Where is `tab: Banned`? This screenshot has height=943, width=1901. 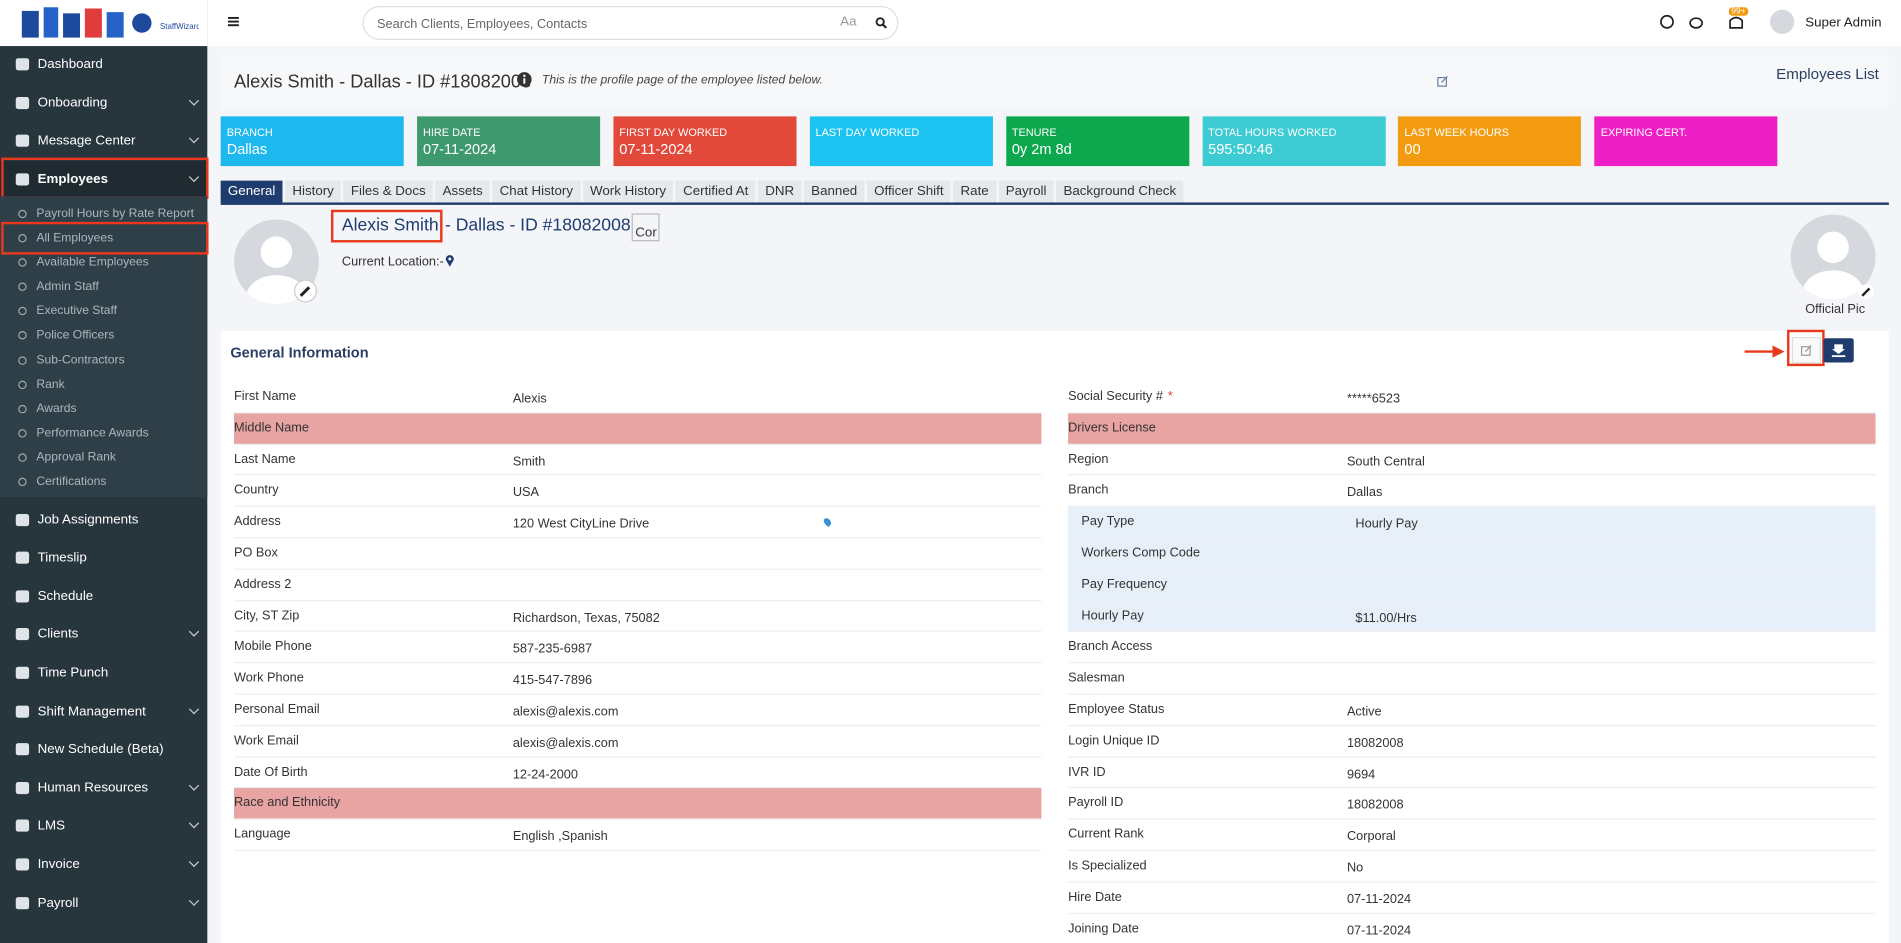 tab: Banned is located at coordinates (834, 191).